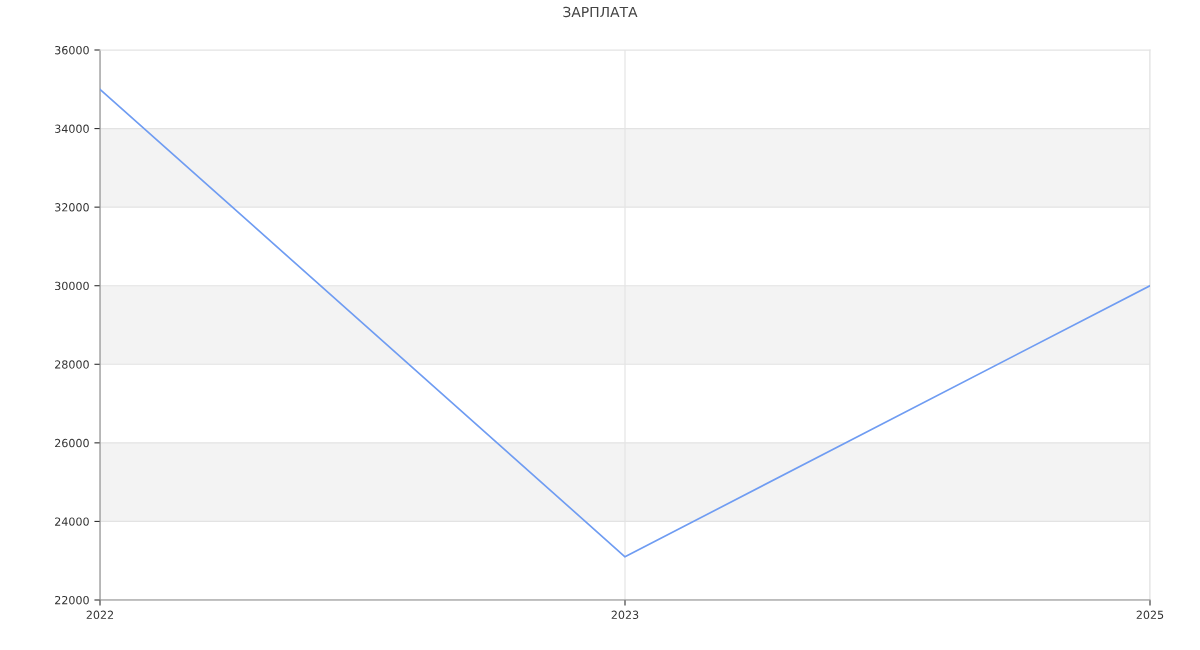  What do you see at coordinates (625, 615) in the screenshot?
I see `x-tick-label: 2023` at bounding box center [625, 615].